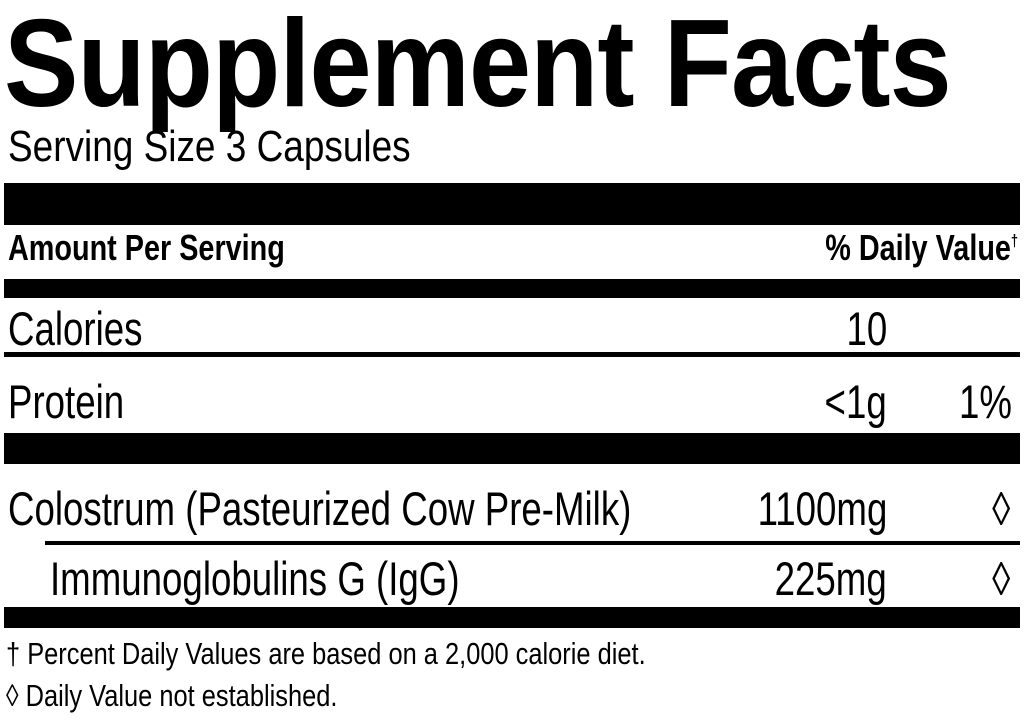 The height and width of the screenshot is (724, 1024). Describe the element at coordinates (830, 578) in the screenshot. I see `ingredient-amount: 225mg` at that location.